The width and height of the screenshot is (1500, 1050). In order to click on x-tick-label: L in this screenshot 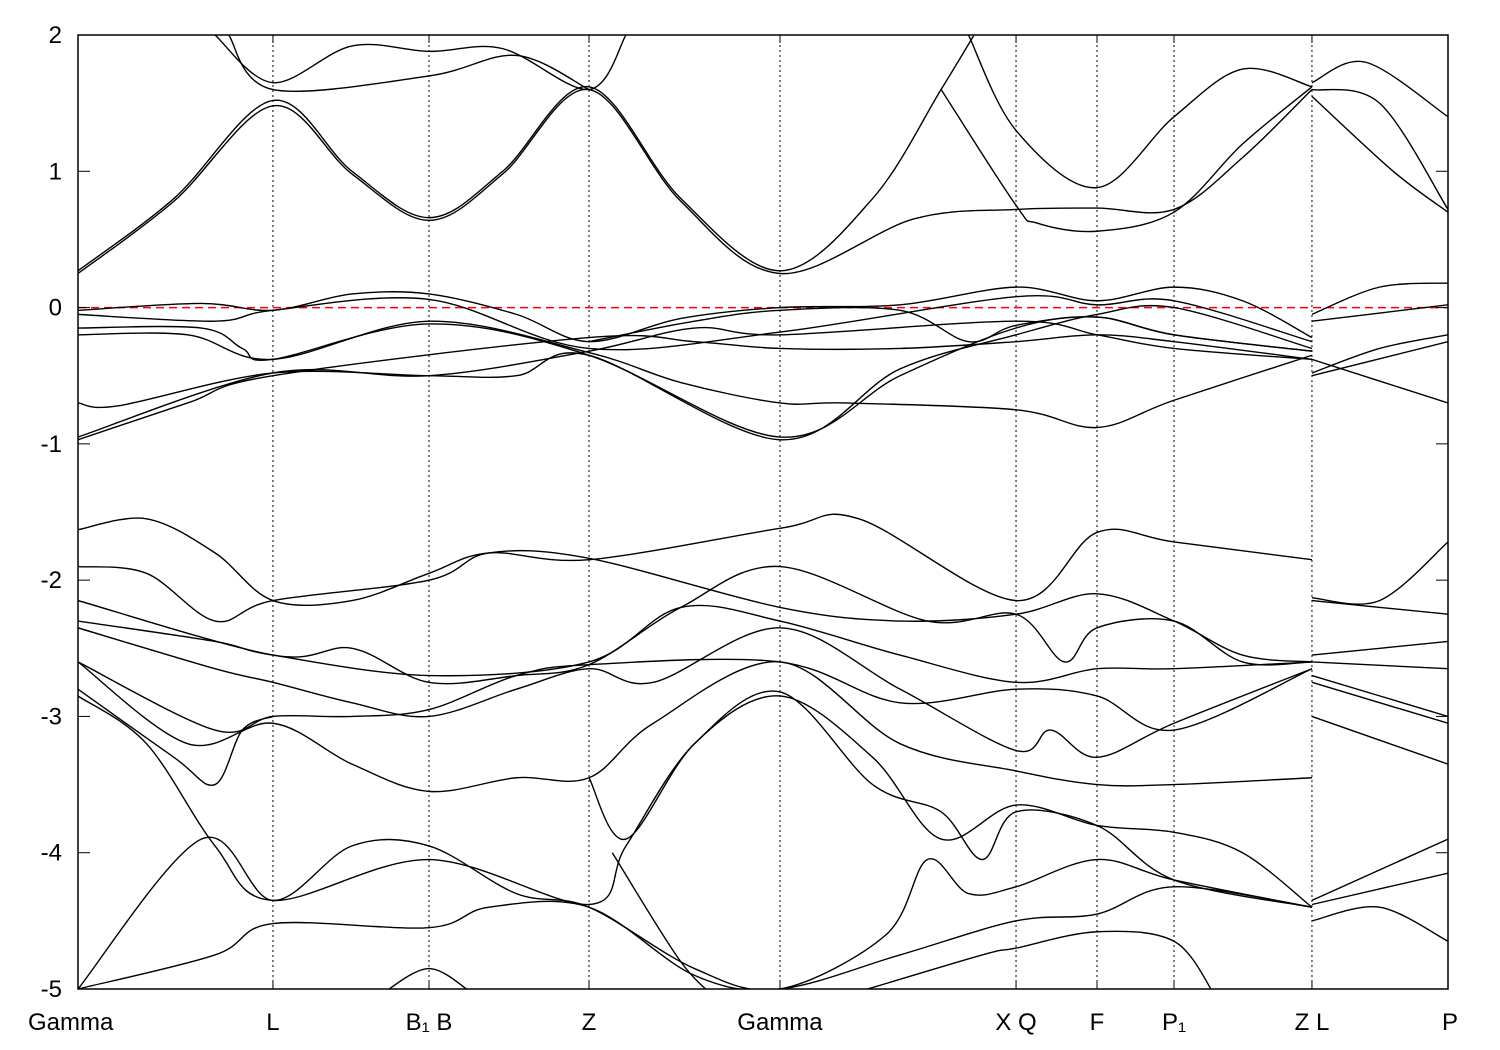, I will do `click(272, 1022)`.